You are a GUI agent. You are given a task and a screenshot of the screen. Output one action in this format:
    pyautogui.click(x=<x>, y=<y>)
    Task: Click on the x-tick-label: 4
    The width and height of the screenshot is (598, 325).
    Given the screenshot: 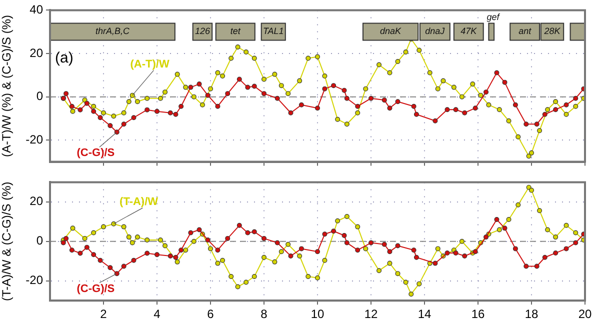 What is the action you would take?
    pyautogui.click(x=157, y=314)
    